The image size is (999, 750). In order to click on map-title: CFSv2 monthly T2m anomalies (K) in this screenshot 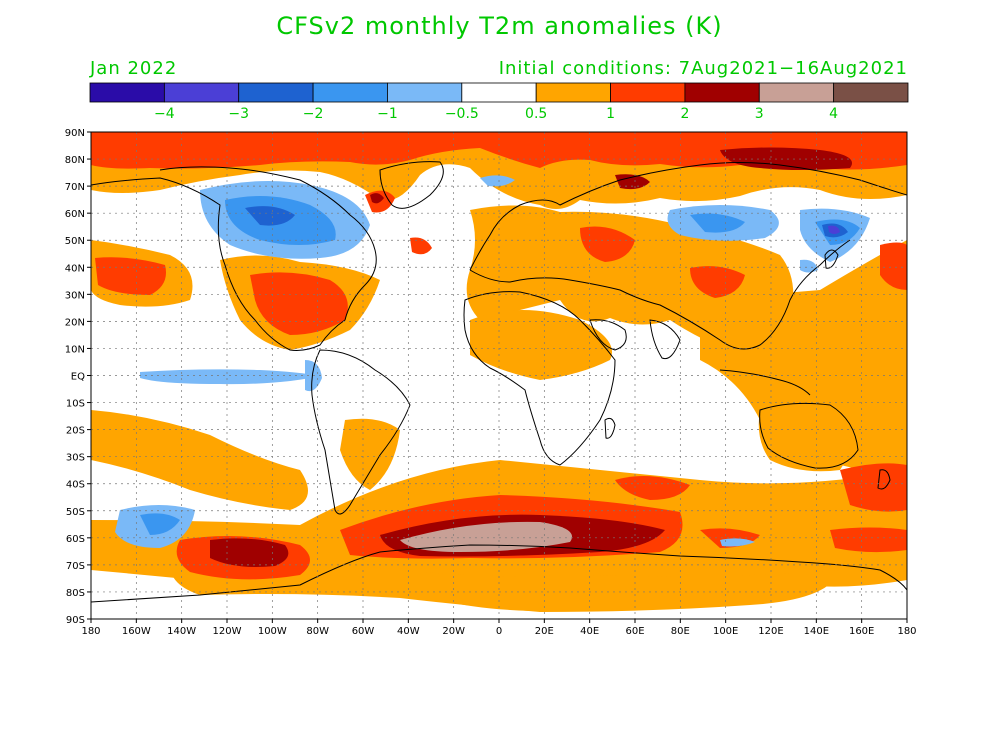, I will do `click(499, 26)`.